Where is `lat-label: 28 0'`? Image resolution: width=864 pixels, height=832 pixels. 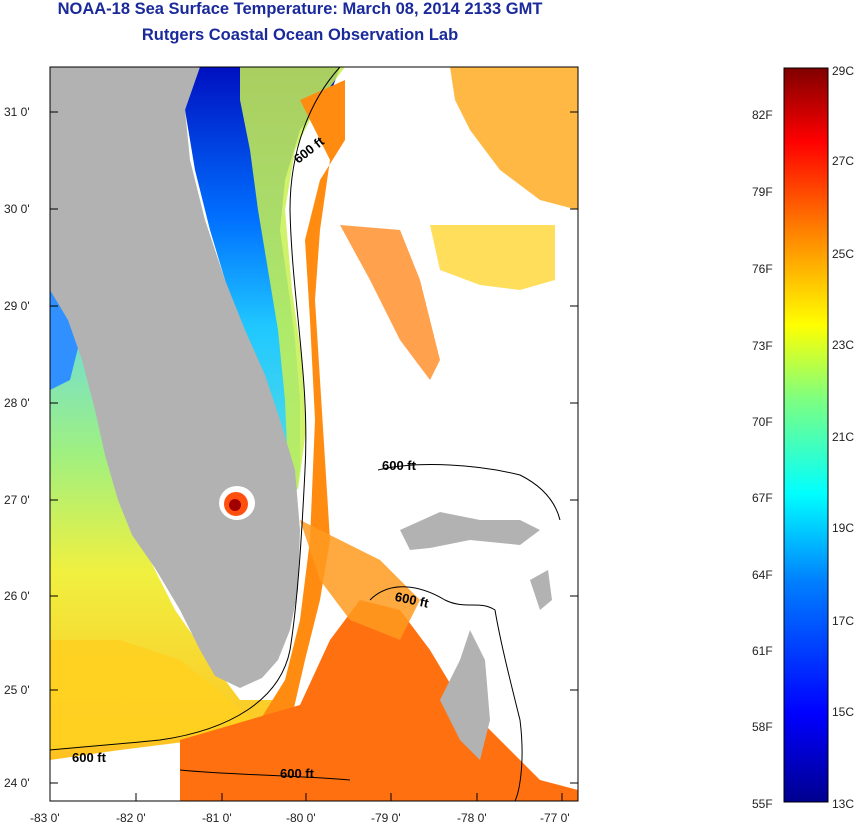
lat-label: 28 0' is located at coordinates (17, 403).